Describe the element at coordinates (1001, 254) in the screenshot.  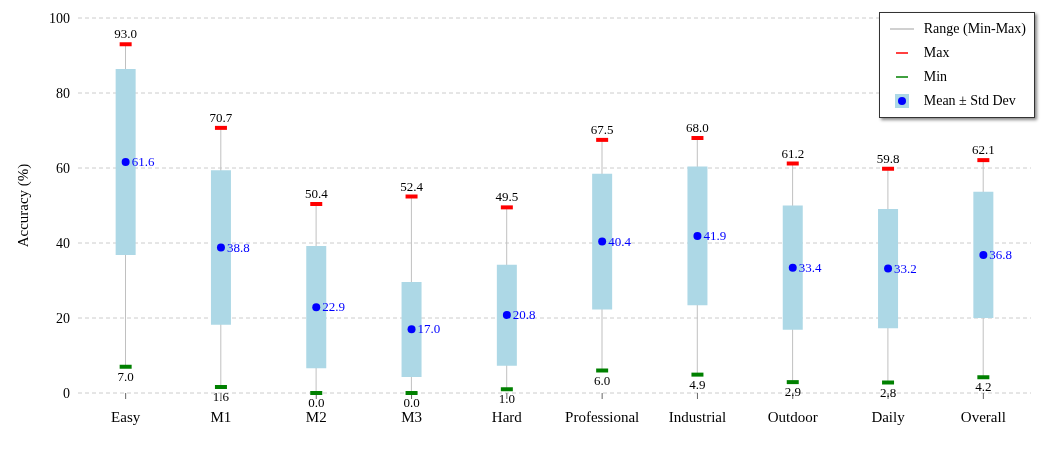
I see `data-label: 36.8` at that location.